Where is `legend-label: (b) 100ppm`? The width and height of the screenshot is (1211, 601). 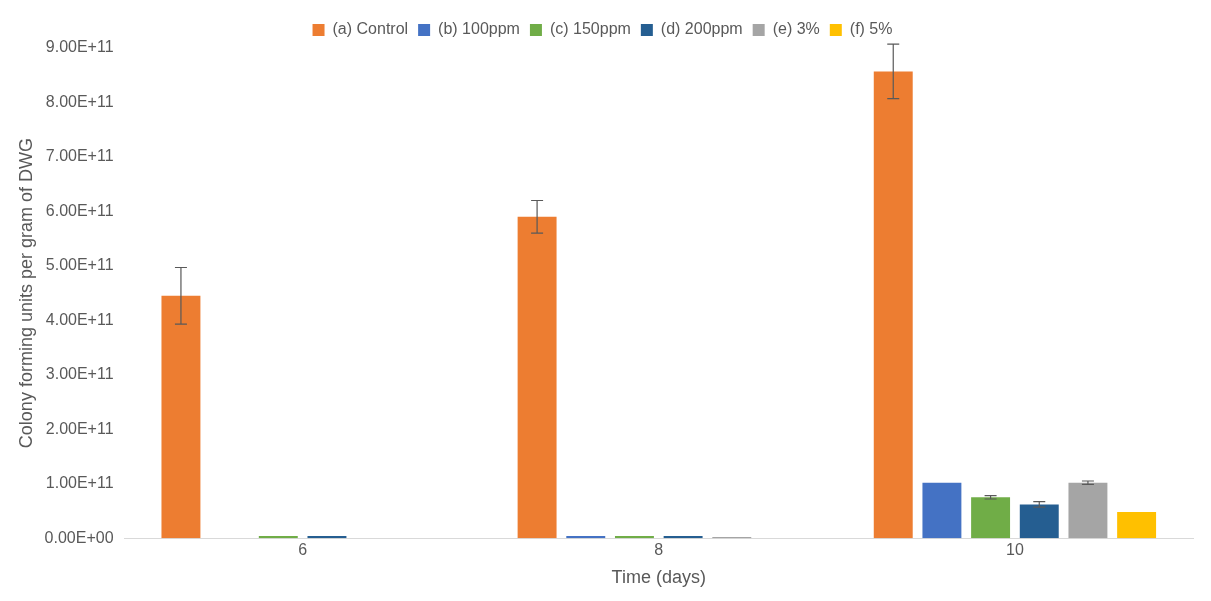 legend-label: (b) 100ppm is located at coordinates (479, 29).